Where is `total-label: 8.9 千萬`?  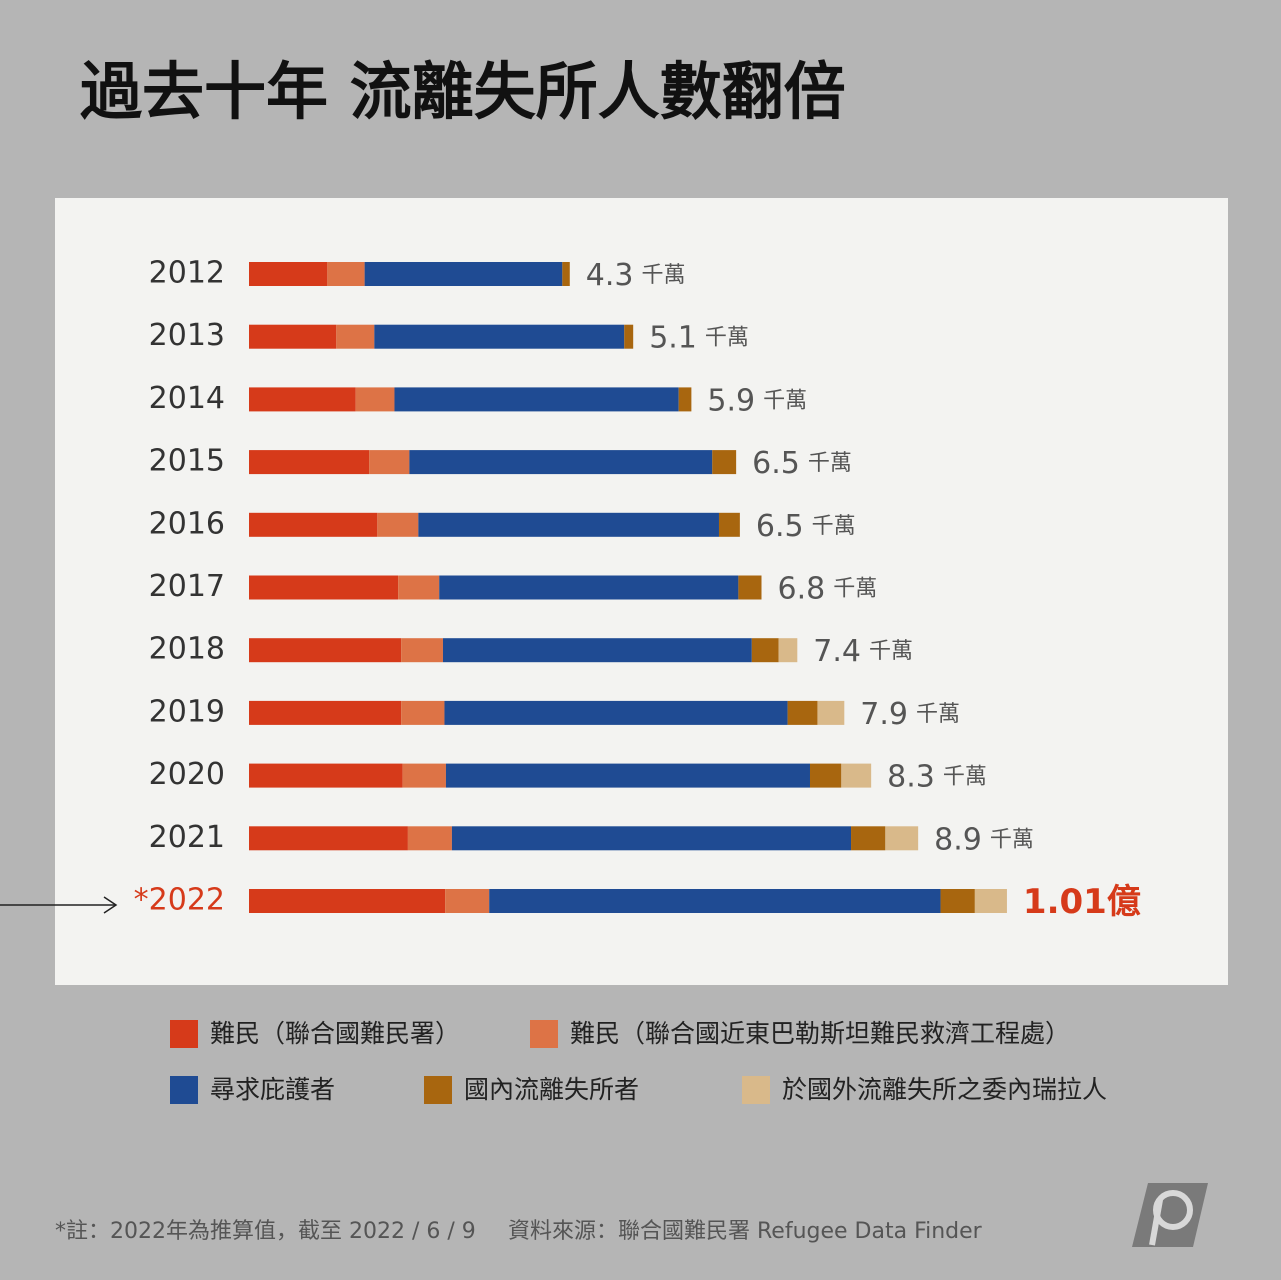
total-label: 8.9 千萬 is located at coordinates (984, 839).